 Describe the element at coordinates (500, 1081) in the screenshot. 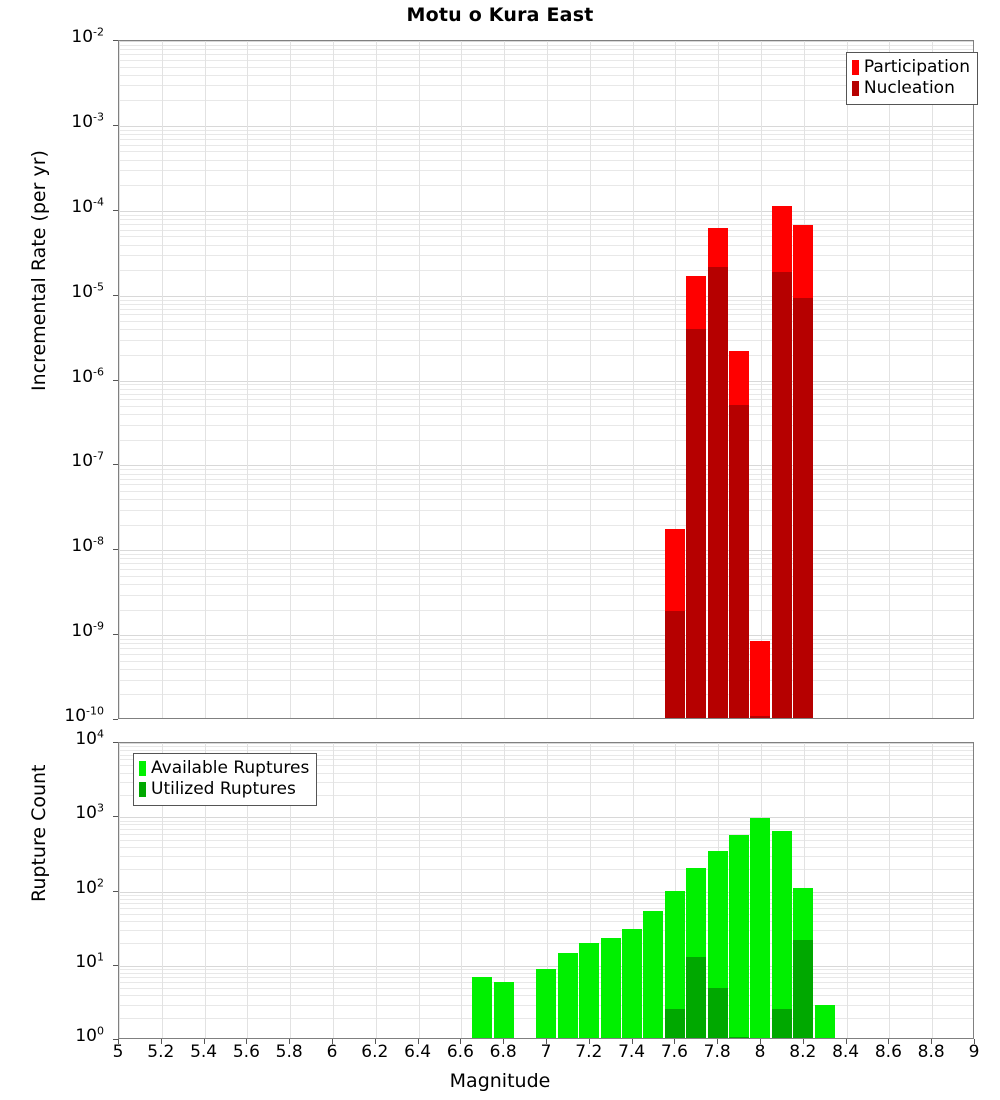

I see `x-axis-title: Magnitude` at that location.